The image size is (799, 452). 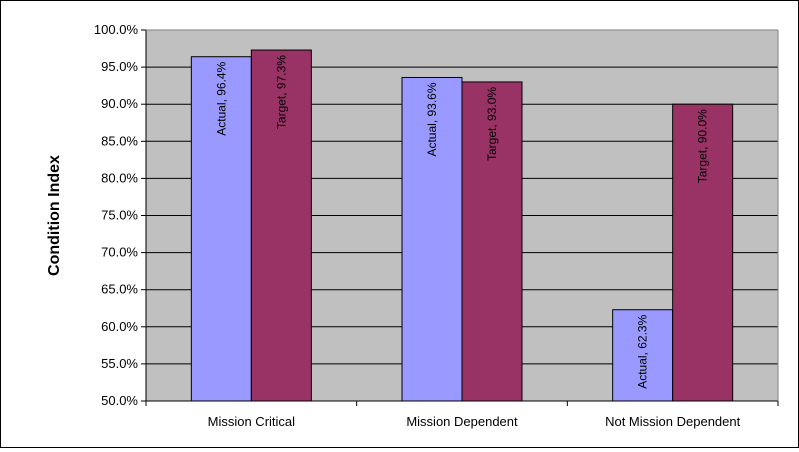 I want to click on y-tick-label: 50.0%, so click(x=119, y=400).